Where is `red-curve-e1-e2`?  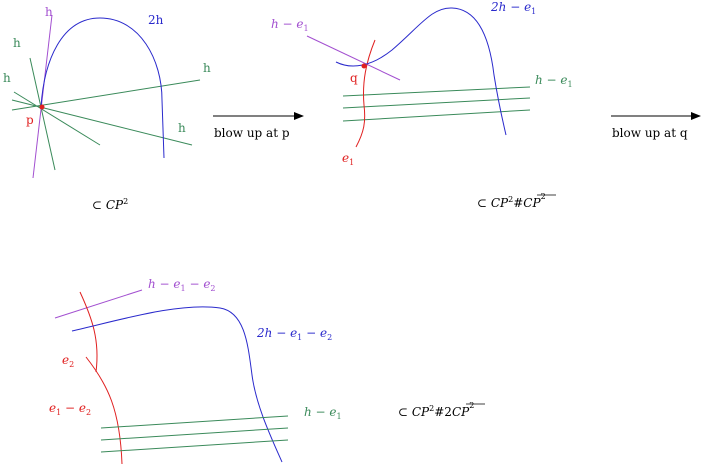 red-curve-e1-e2 is located at coordinates (104, 410).